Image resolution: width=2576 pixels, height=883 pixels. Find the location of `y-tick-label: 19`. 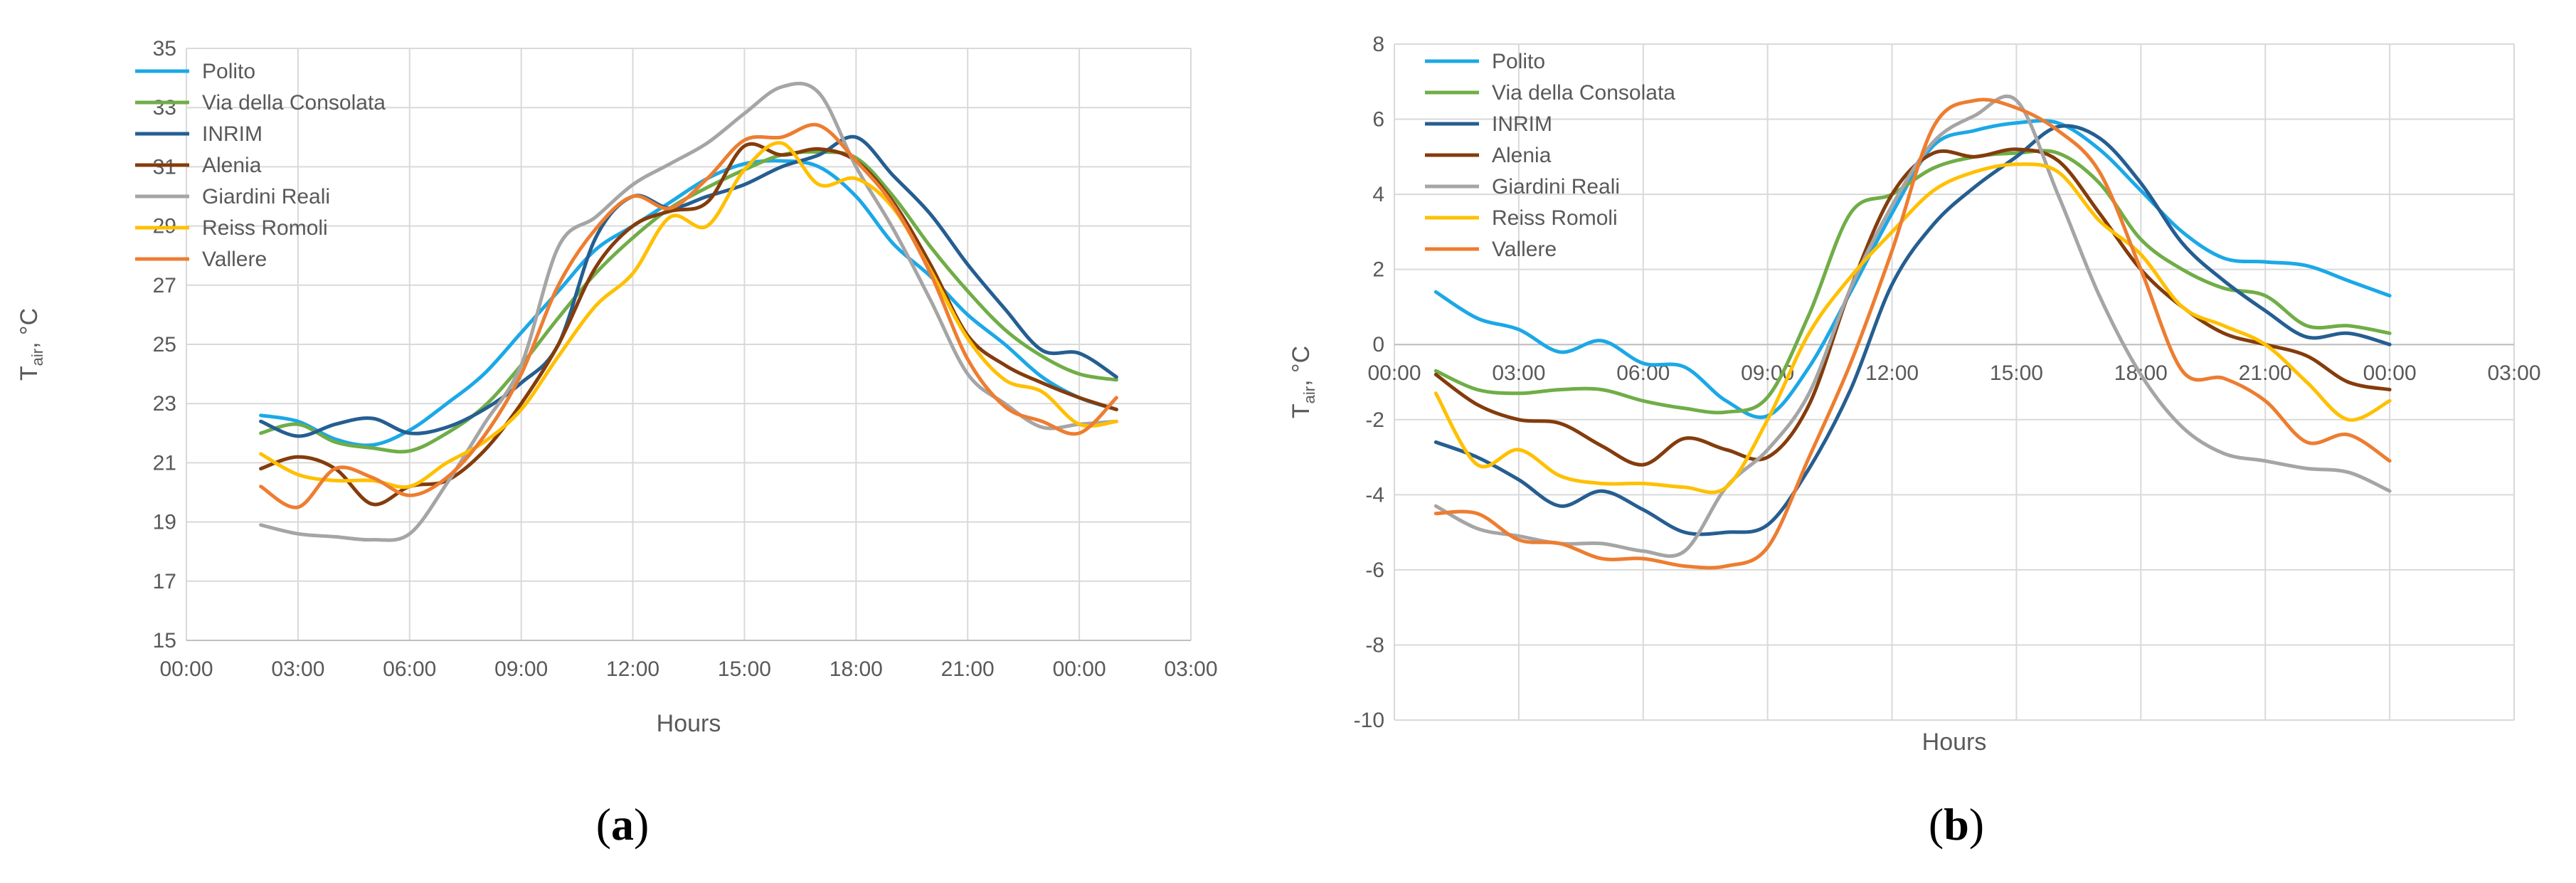

y-tick-label: 19 is located at coordinates (164, 522).